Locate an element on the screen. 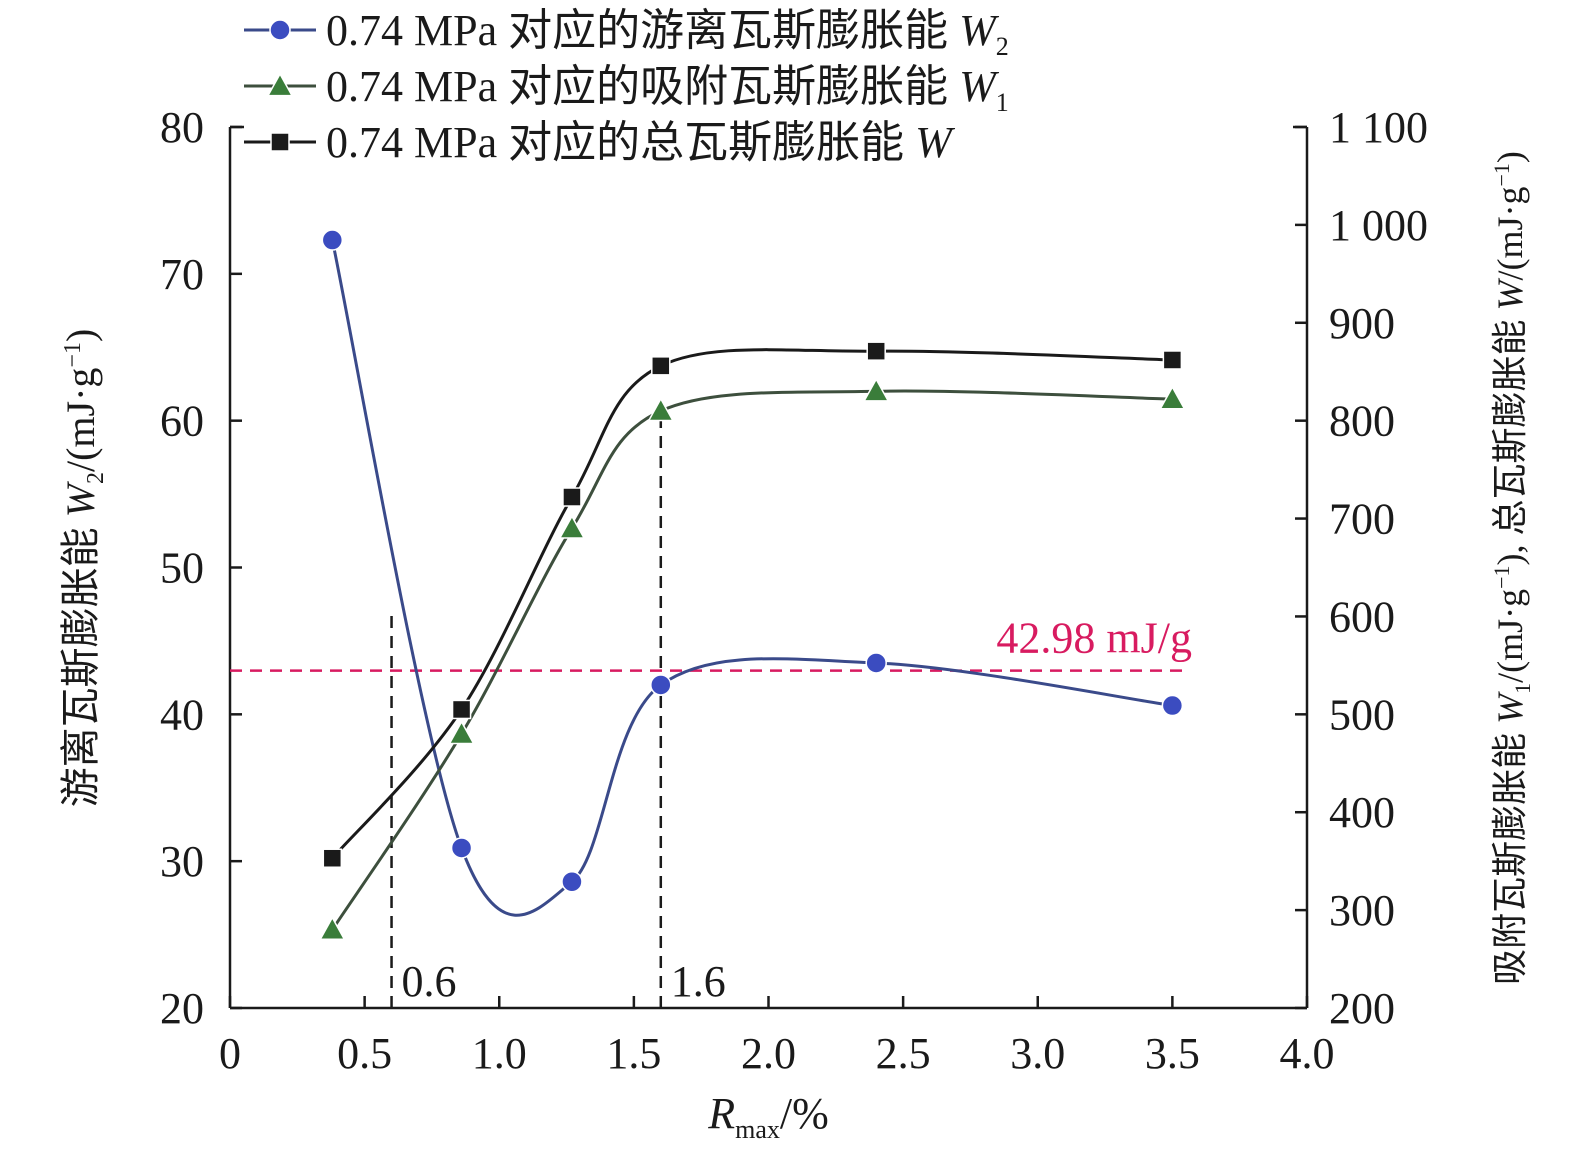  y-left-tick-label: 20 is located at coordinates (182, 1008).